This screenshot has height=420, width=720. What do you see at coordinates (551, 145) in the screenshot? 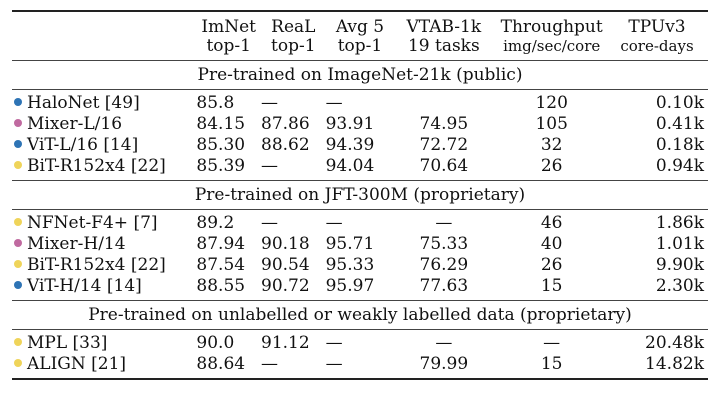
I see `throughput-cell: 32` at bounding box center [551, 145].